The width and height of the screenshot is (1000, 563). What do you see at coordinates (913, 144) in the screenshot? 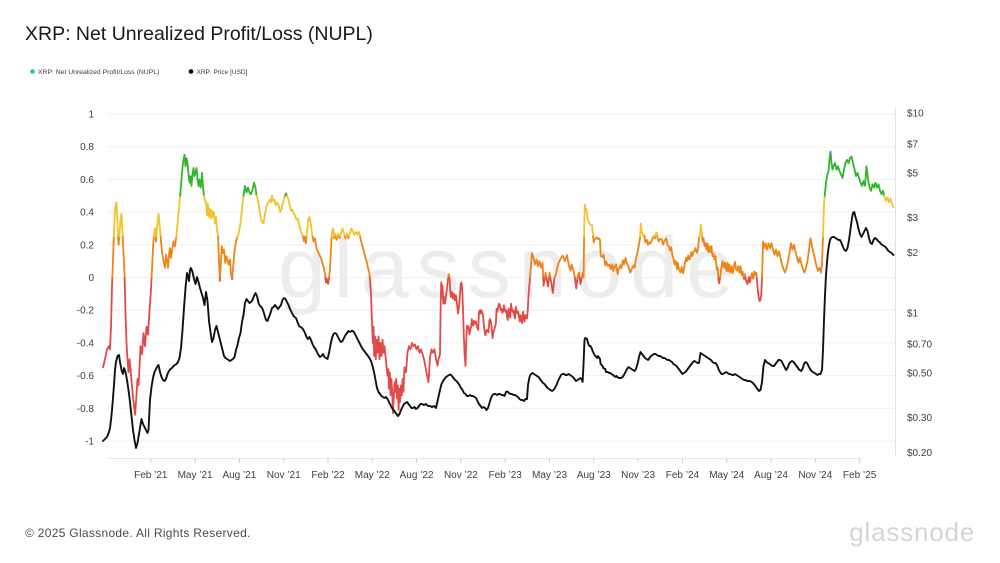
I see `svg-text: $7` at bounding box center [913, 144].